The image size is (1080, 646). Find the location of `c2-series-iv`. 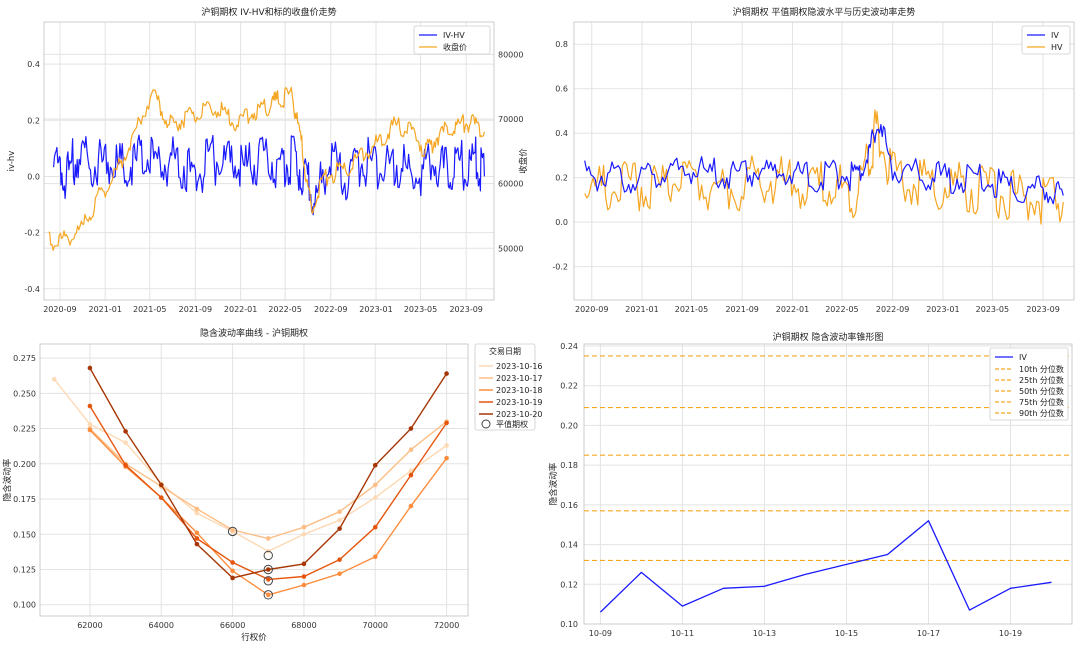

c2-series-iv is located at coordinates (824, 164).